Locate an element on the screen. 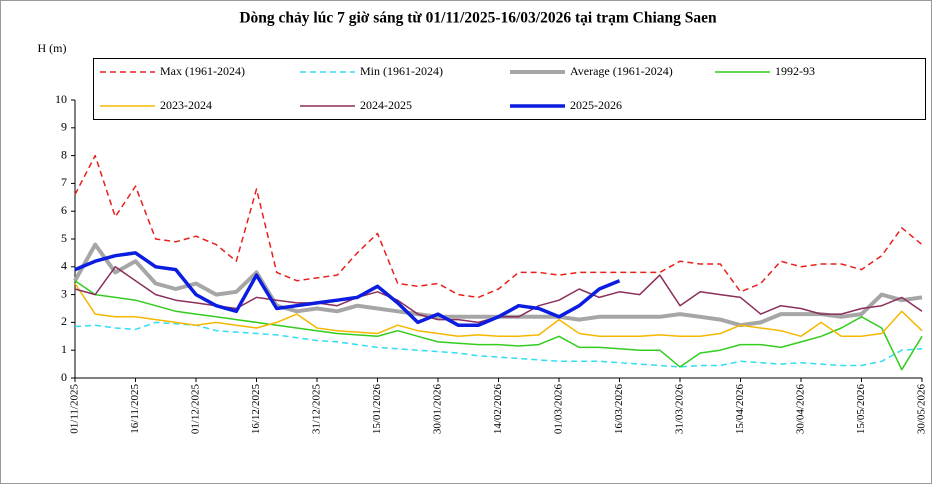 The image size is (932, 484). legend-label: Min (1961-2024) is located at coordinates (401, 71).